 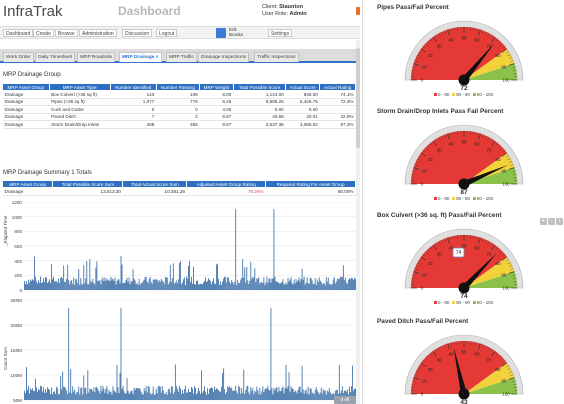 I want to click on gauge-tick-label: 100, so click(x=506, y=394).